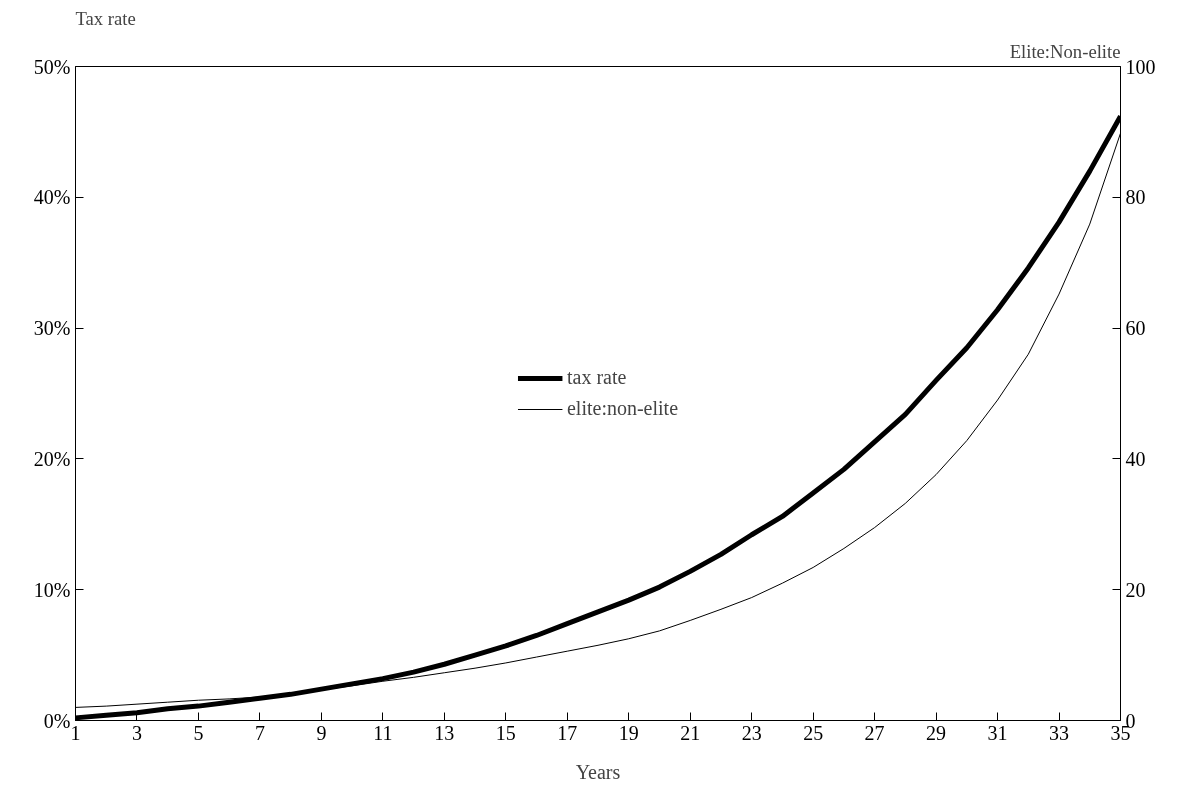  I want to click on x-tick-label: 13, so click(444, 732).